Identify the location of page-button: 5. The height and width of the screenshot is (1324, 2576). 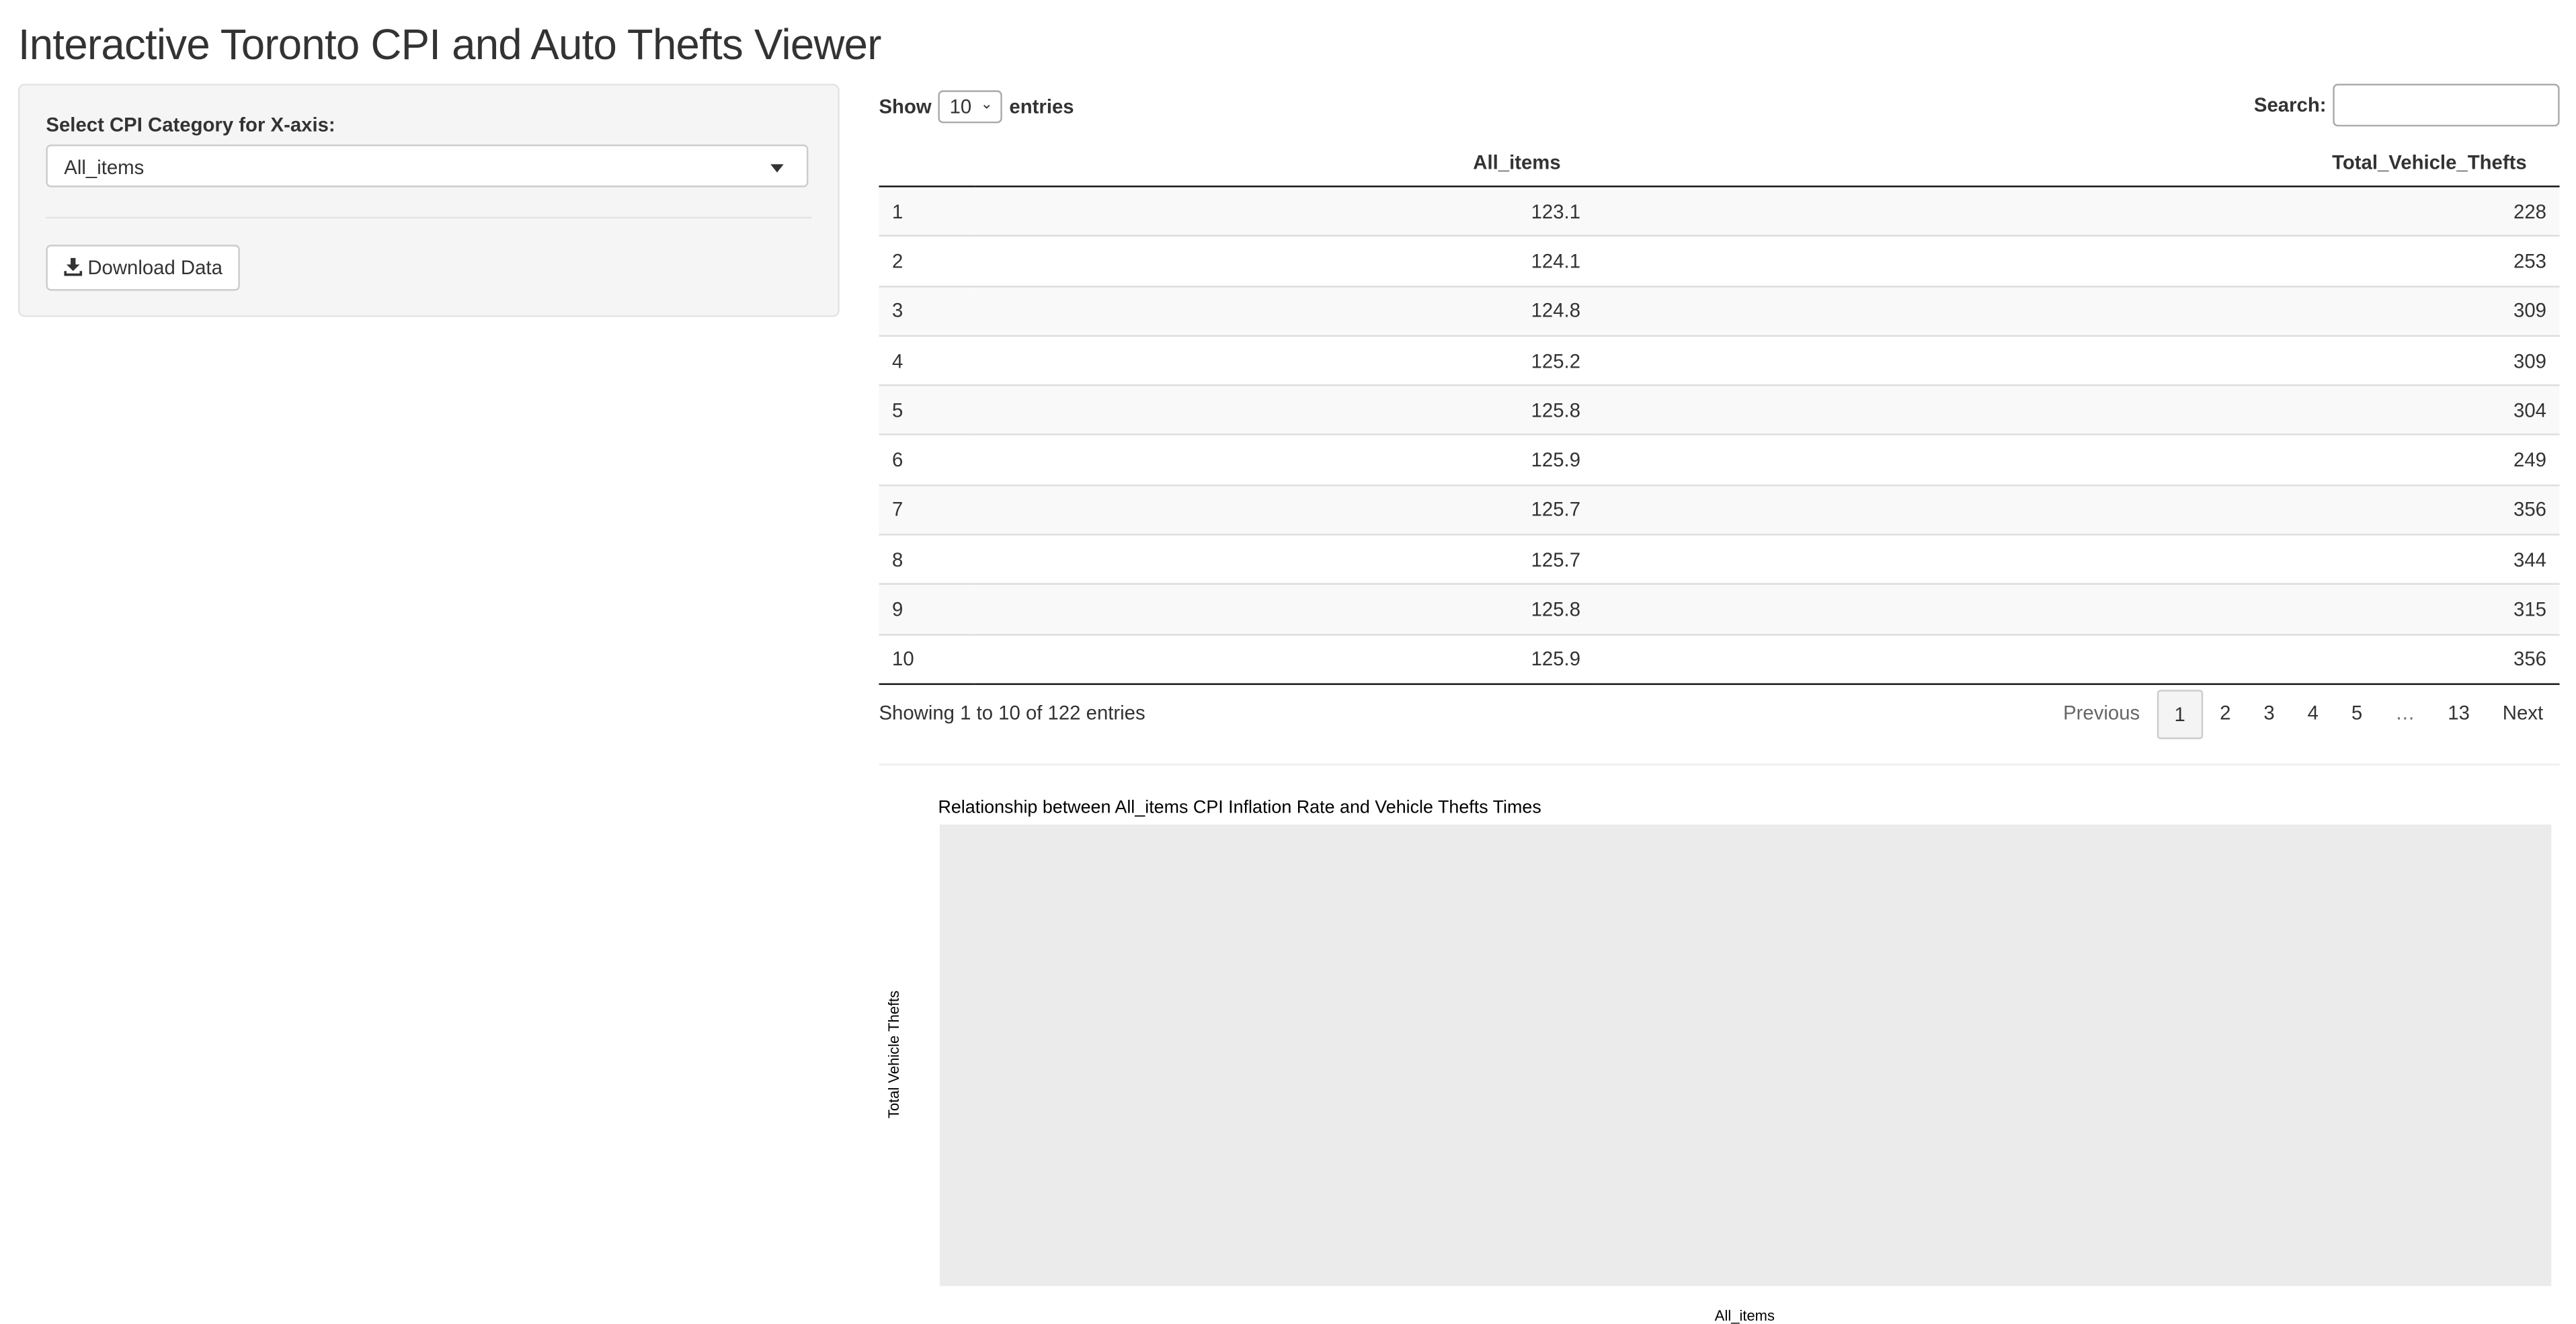
(2357, 713).